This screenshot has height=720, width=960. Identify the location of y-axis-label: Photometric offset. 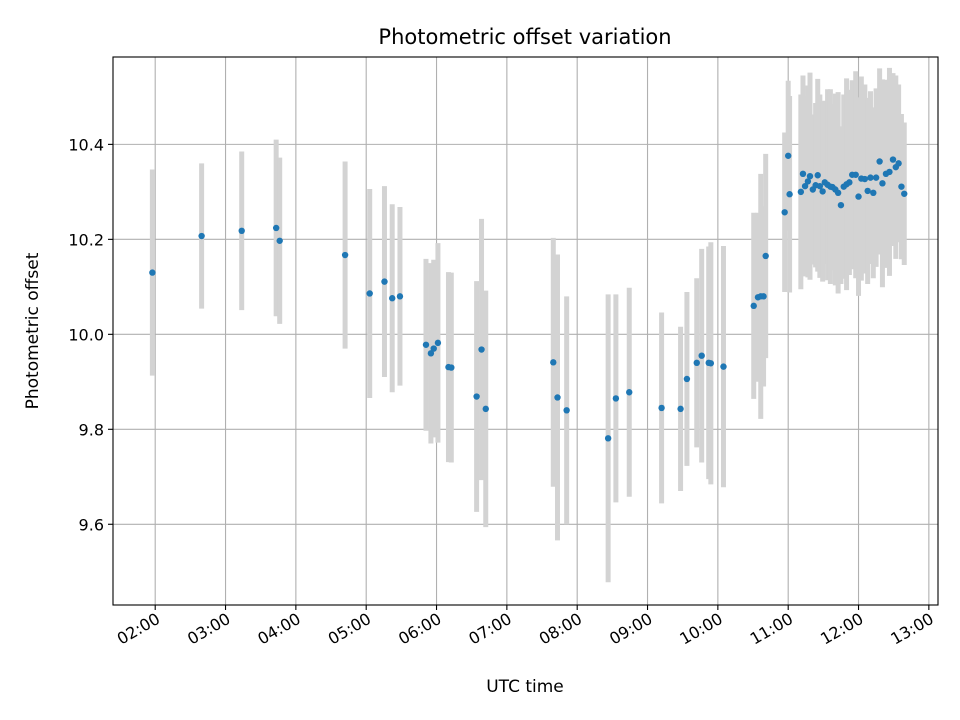
(33, 330).